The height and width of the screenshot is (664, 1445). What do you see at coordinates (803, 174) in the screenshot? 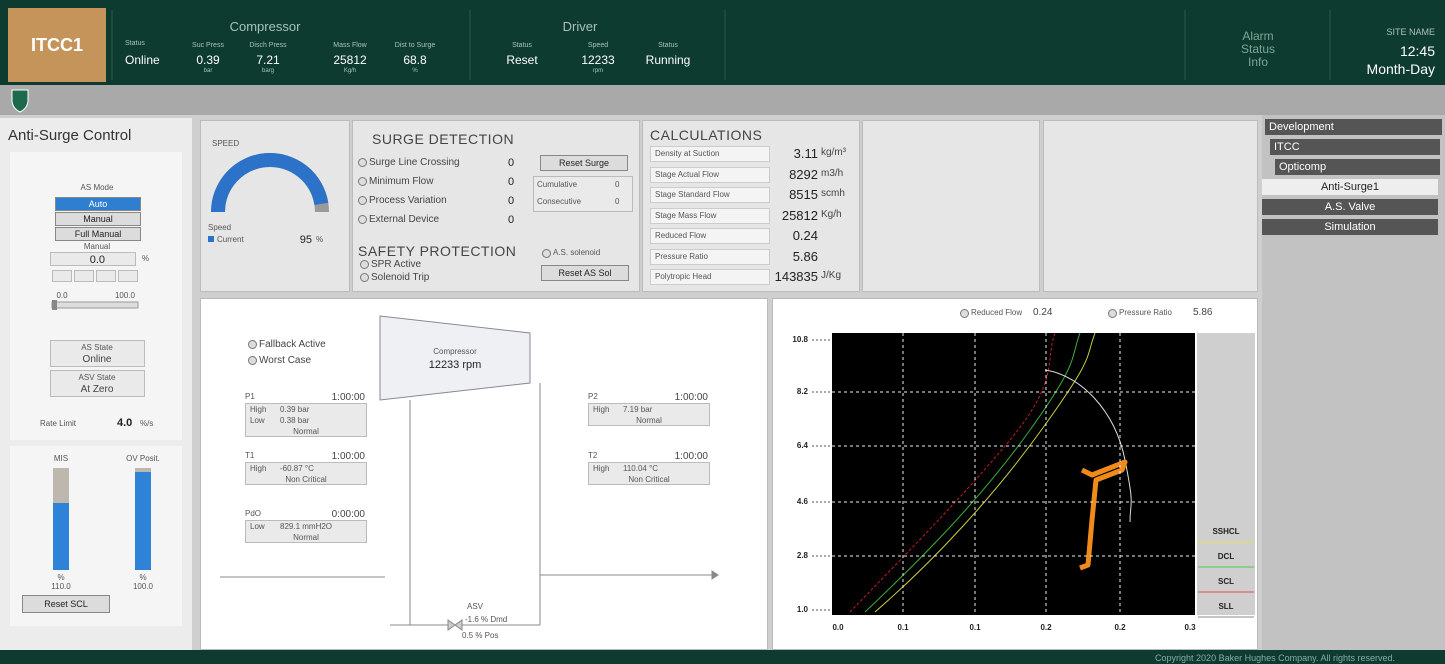
I see `calc-value: 8292` at bounding box center [803, 174].